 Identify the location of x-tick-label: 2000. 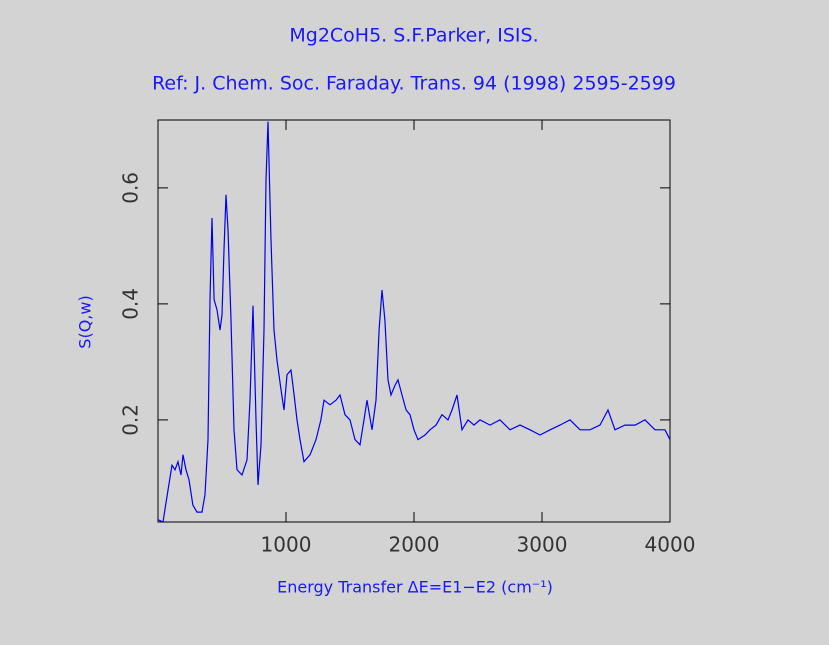
(414, 545).